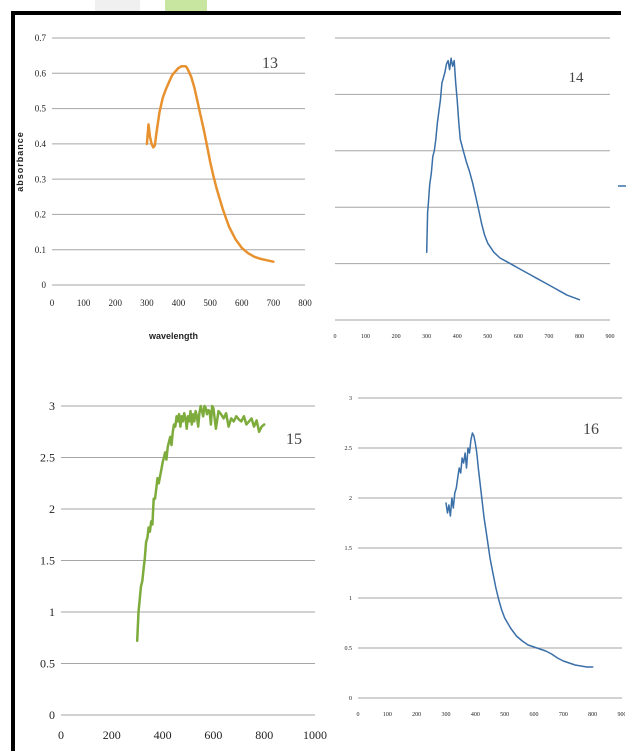 The height and width of the screenshot is (754, 629). Describe the element at coordinates (40, 215) in the screenshot. I see `y-tick-label: 0.2` at that location.